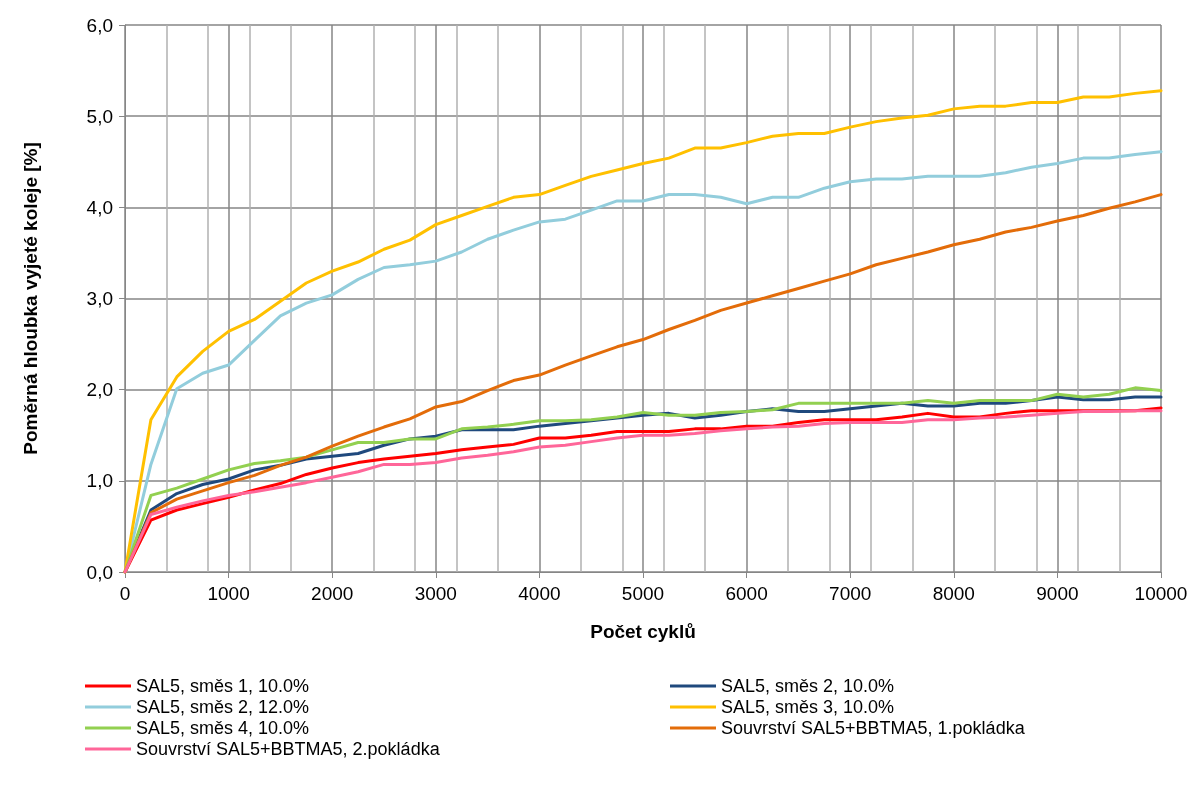 Image resolution: width=1196 pixels, height=791 pixels. Describe the element at coordinates (223, 707) in the screenshot. I see `legend-label: SAL5, směs 2, 12.0%` at that location.